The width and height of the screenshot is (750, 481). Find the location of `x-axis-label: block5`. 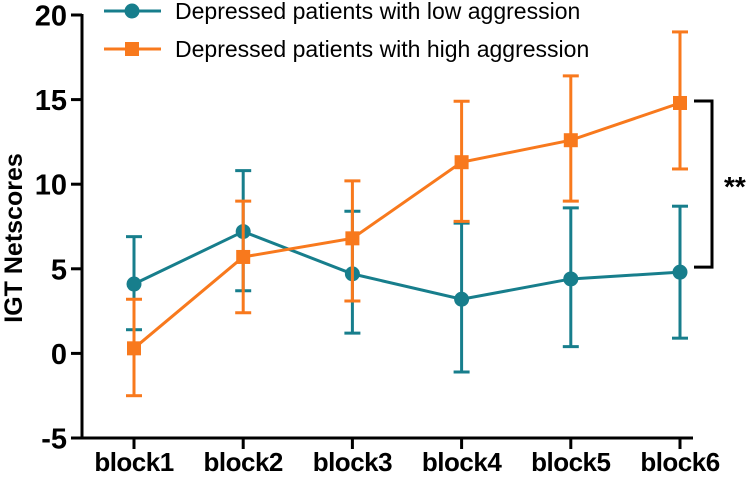

x-axis-label: block5 is located at coordinates (570, 461).